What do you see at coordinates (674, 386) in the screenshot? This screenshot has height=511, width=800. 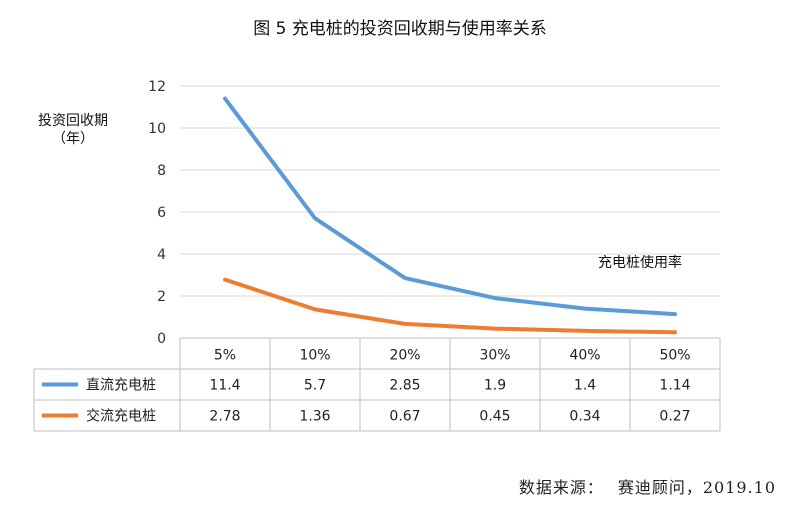 I see `data-value-label: 1.14` at bounding box center [674, 386].